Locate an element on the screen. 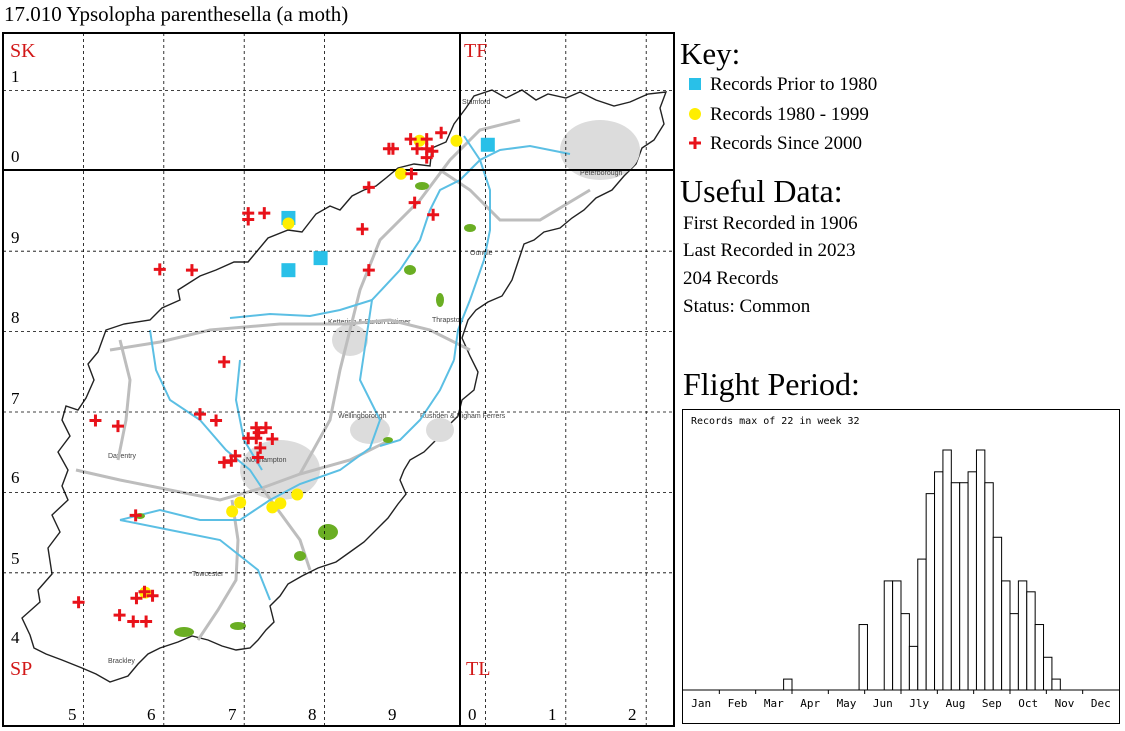 The width and height of the screenshot is (1125, 731). grid-square-label: SP is located at coordinates (21, 669).